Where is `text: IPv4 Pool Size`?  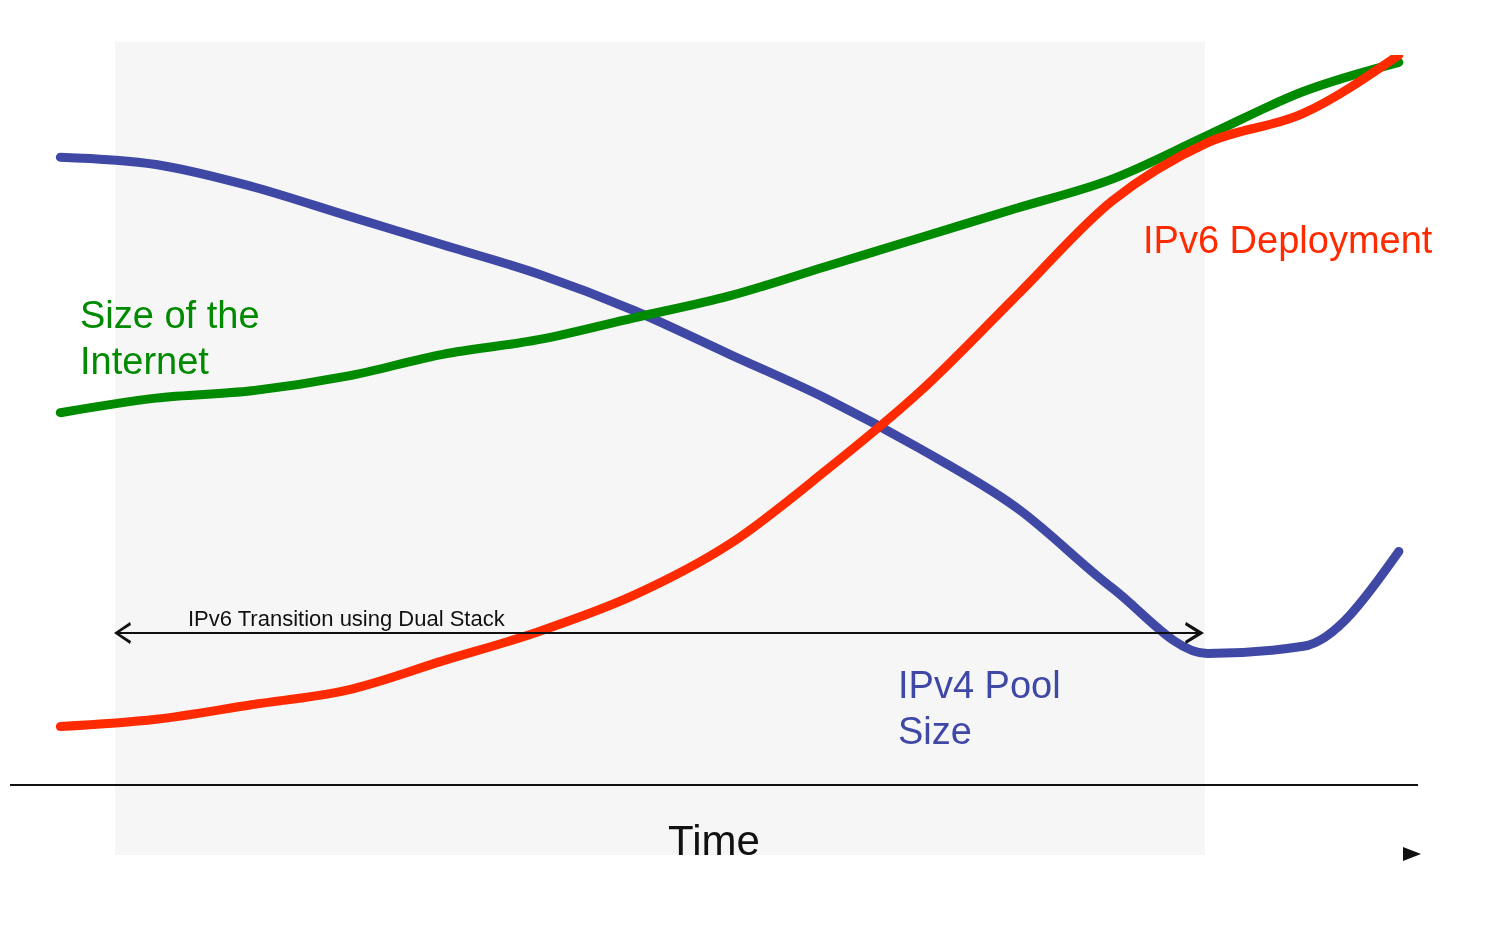 text: IPv4 Pool Size is located at coordinates (980, 708).